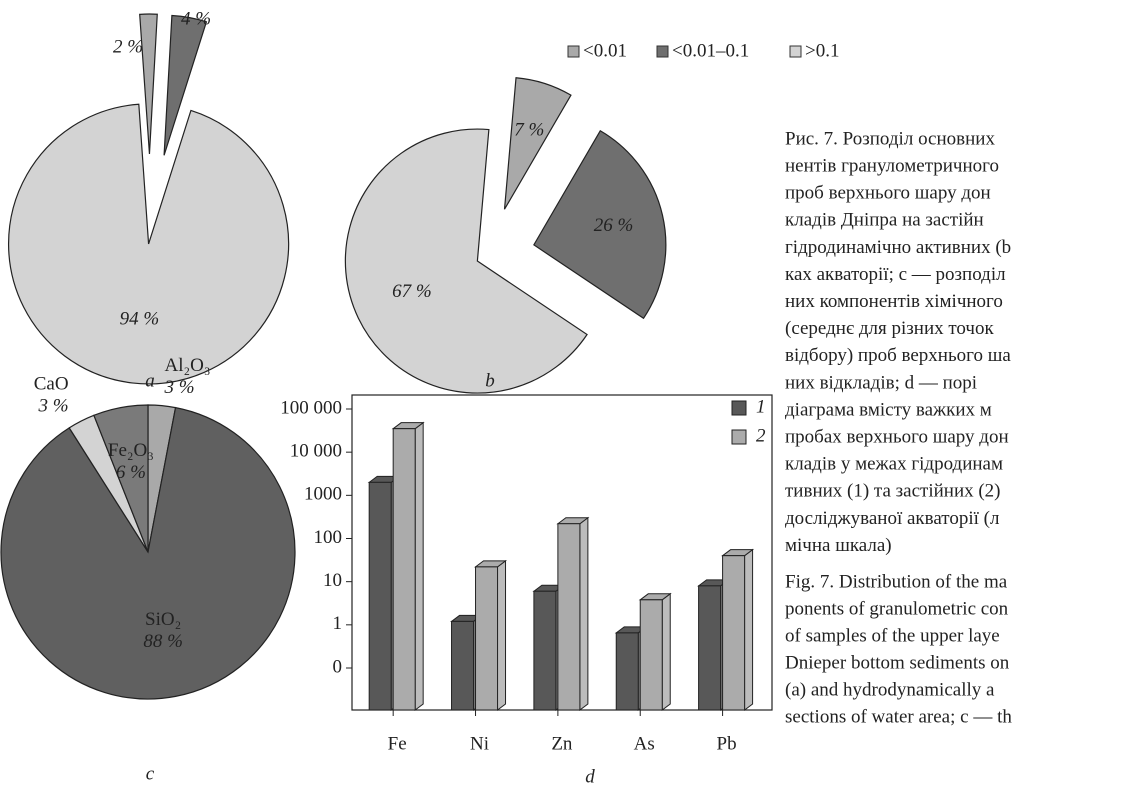 This screenshot has height=795, width=1143. Describe the element at coordinates (397, 743) in the screenshot. I see `x-tick-label: Fe` at that location.